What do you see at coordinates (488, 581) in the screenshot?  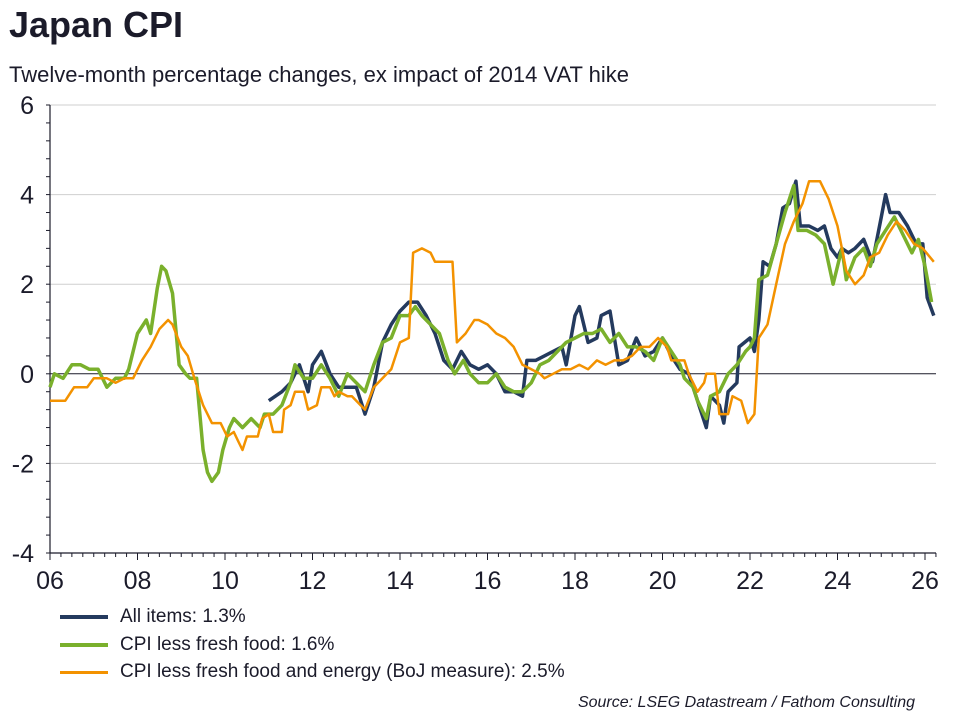 I see `x-tick-label: 16` at bounding box center [488, 581].